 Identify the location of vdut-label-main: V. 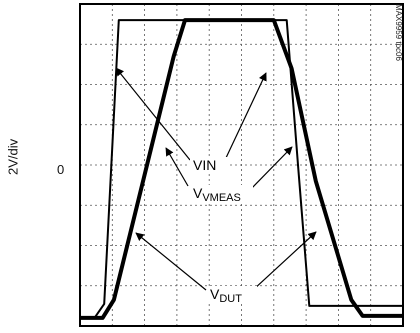
(215, 294).